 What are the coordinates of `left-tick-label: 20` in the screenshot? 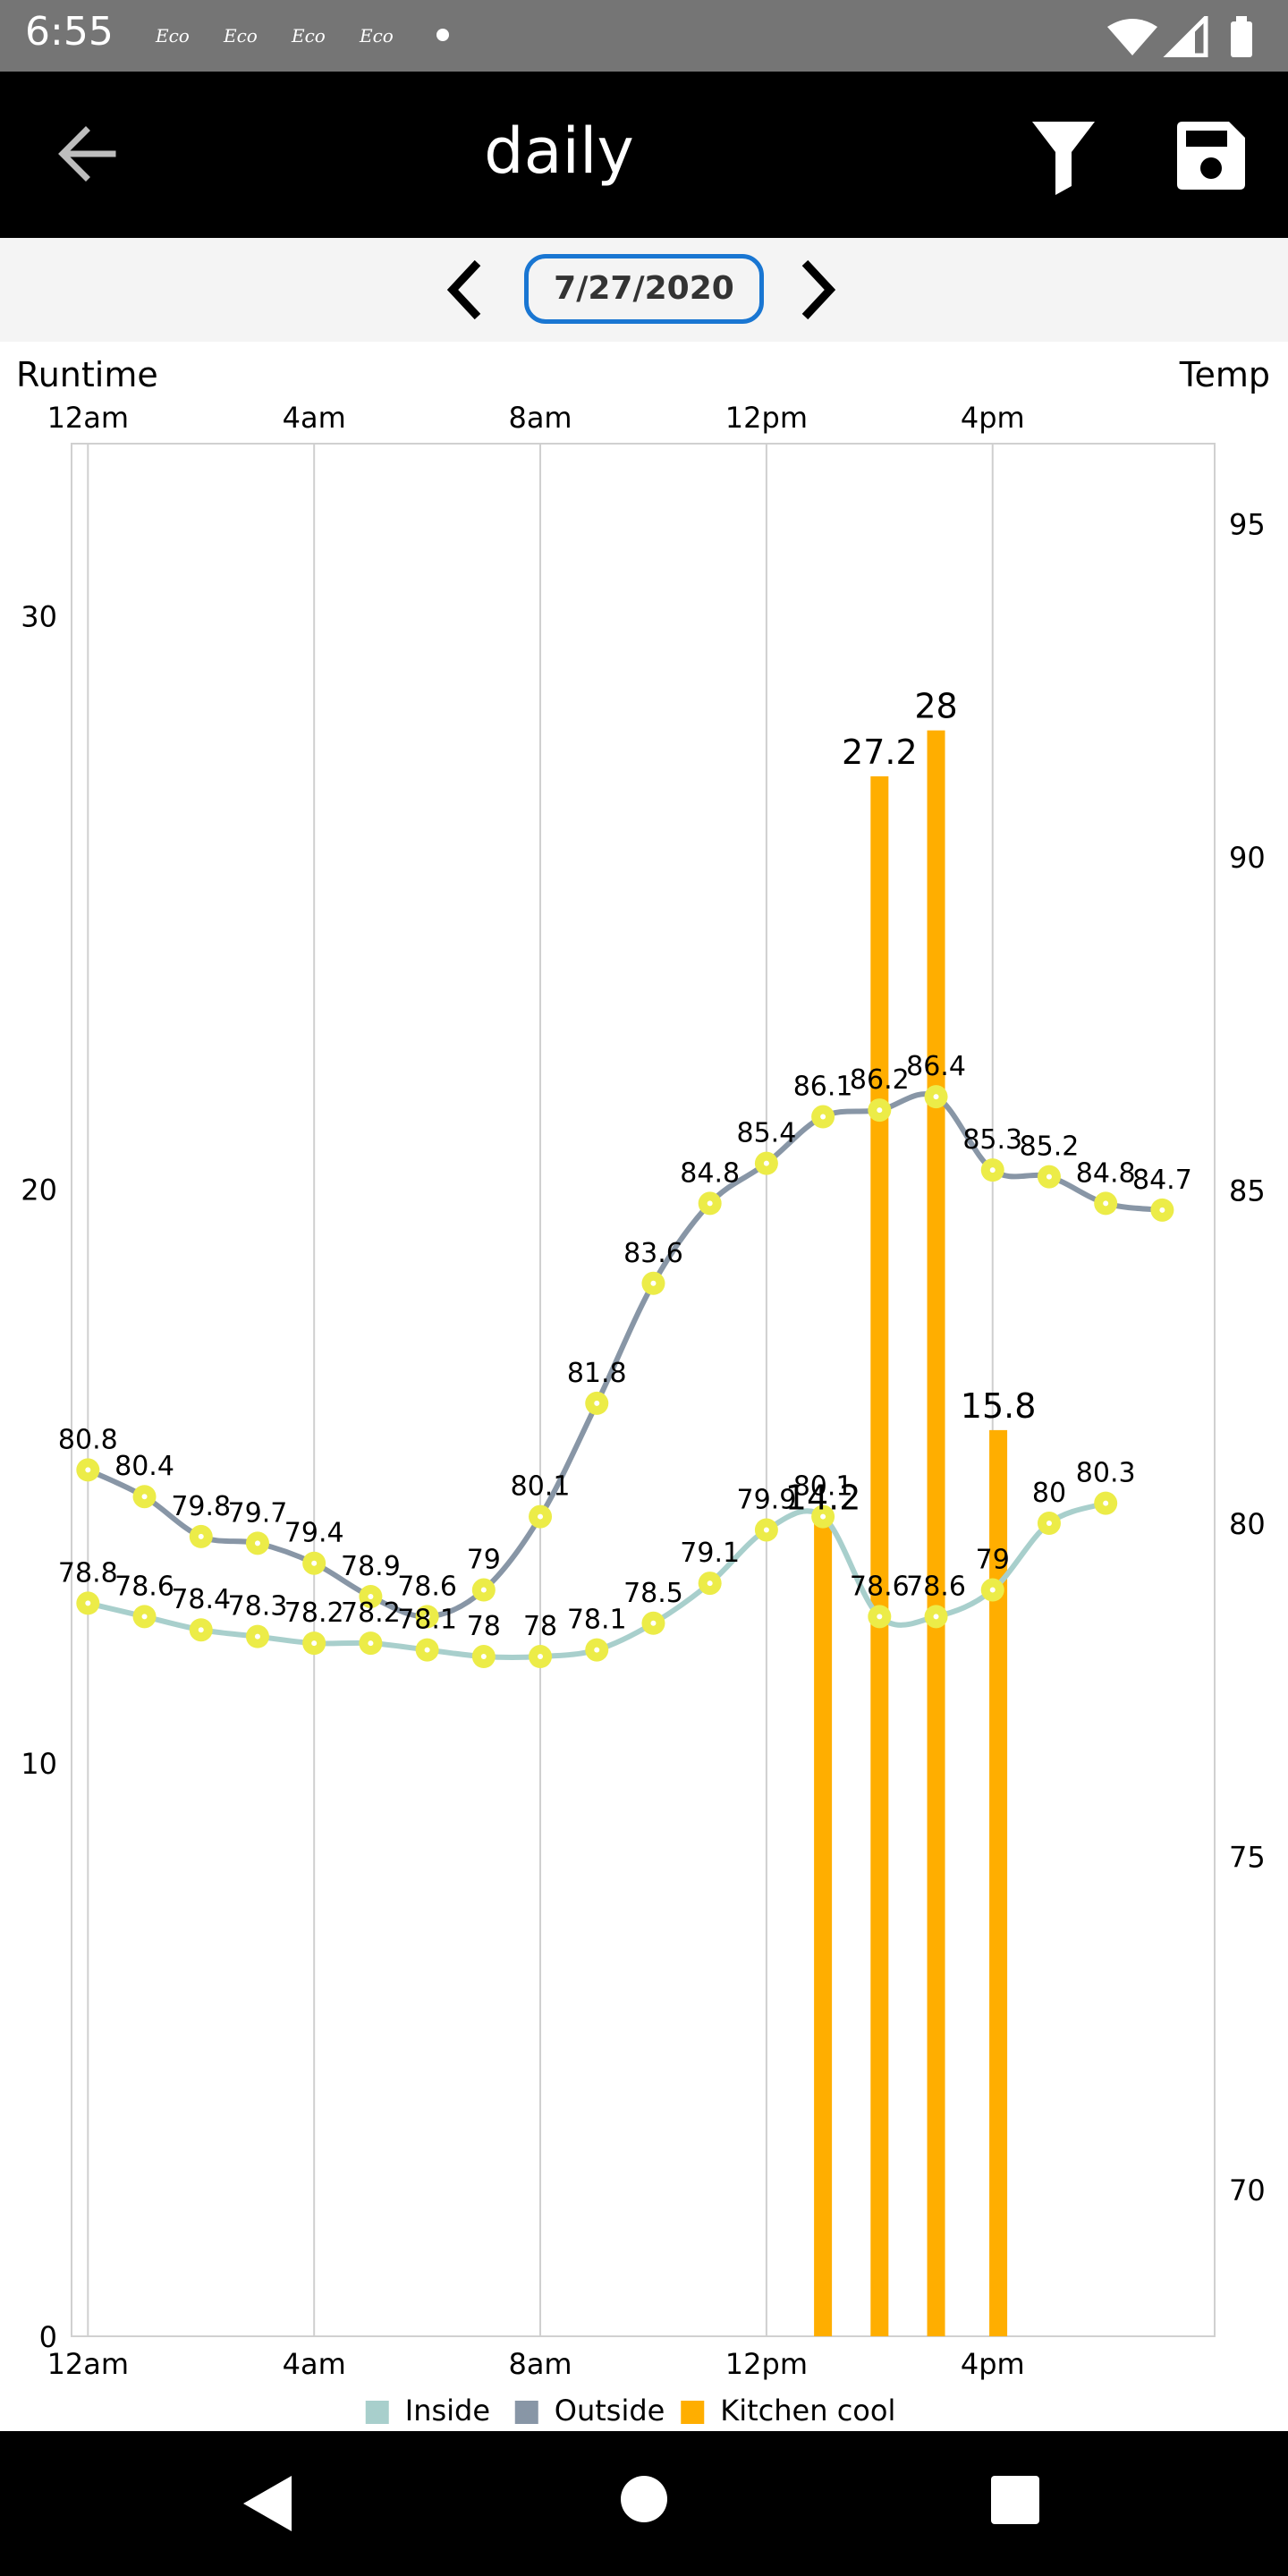 It's located at (39, 1191).